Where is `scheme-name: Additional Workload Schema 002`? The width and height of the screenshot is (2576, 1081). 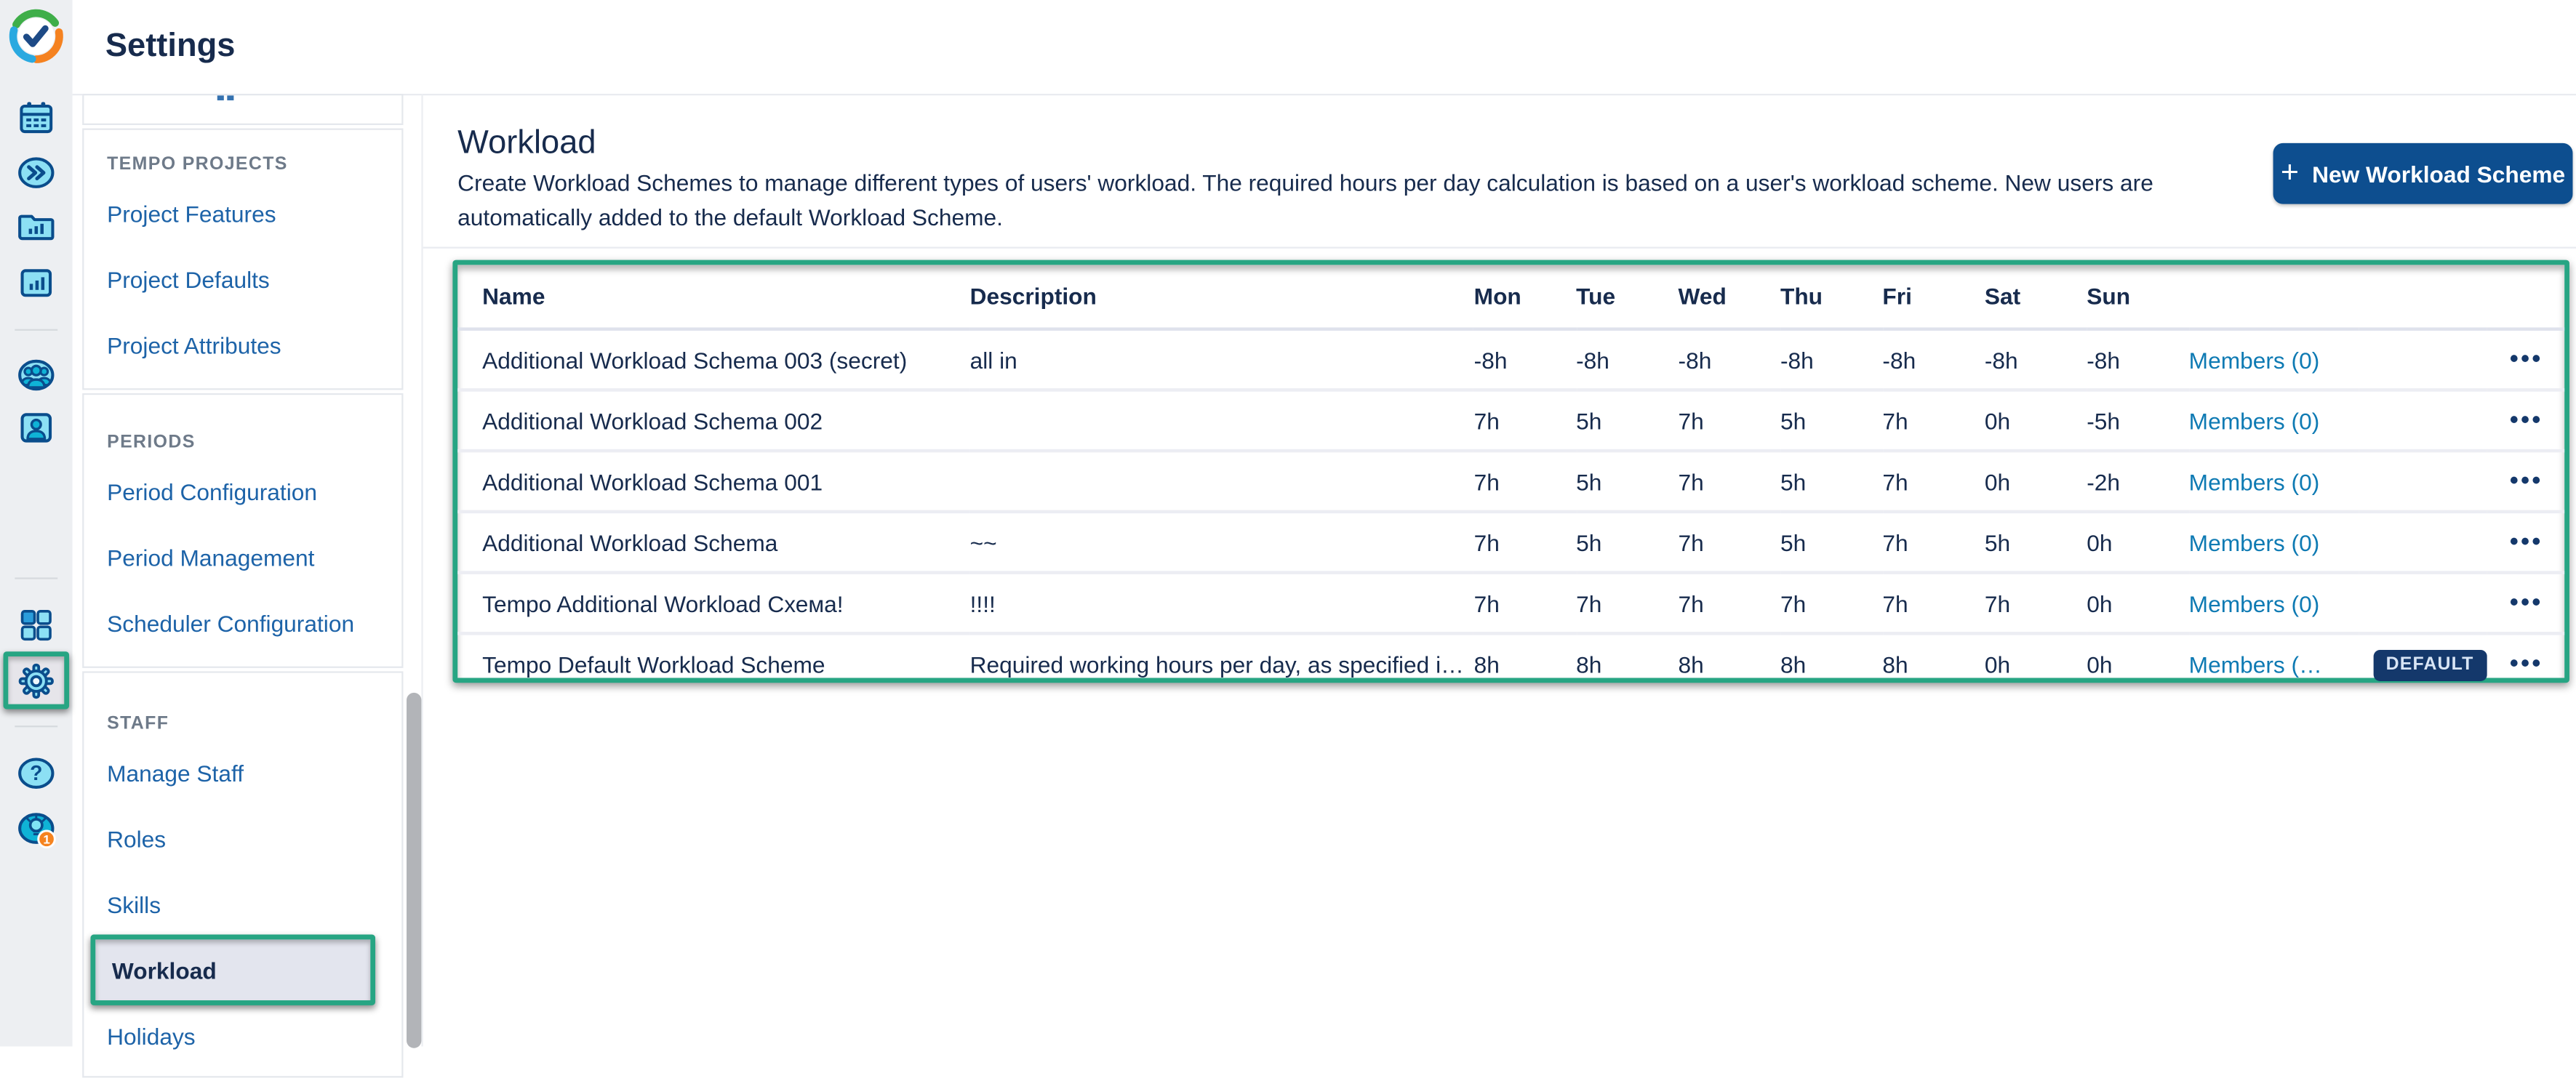 scheme-name: Additional Workload Schema 002 is located at coordinates (713, 420).